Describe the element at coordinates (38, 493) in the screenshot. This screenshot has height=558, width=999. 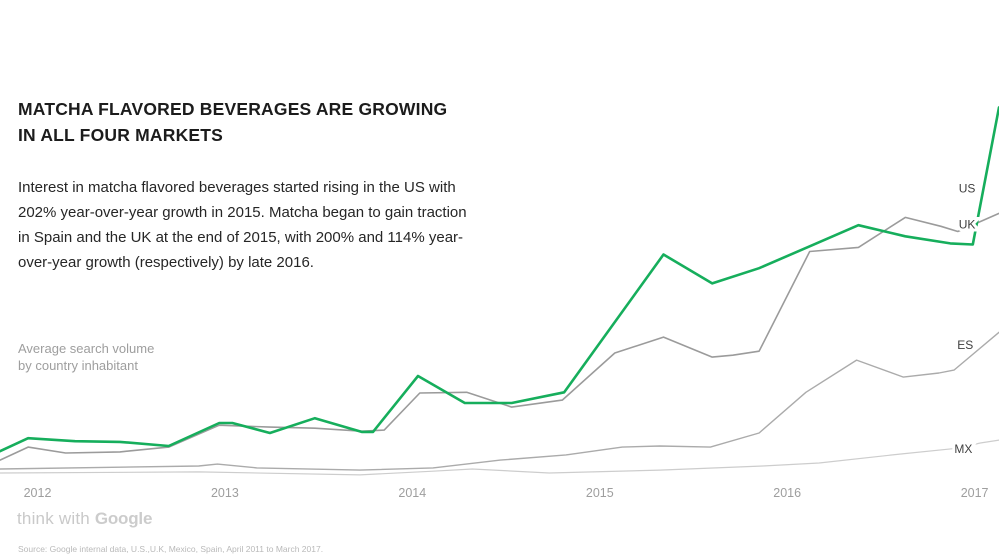
I see `x-axis-label-2012: 2012` at that location.